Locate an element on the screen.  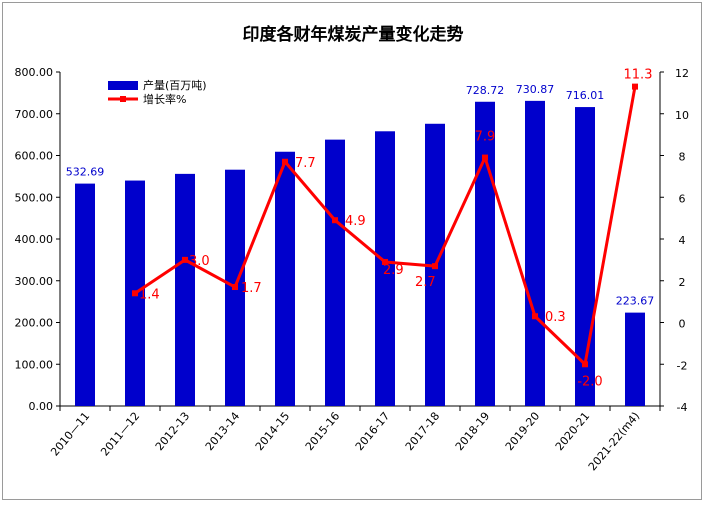
line-data-label: 2.9 is located at coordinates (393, 270).